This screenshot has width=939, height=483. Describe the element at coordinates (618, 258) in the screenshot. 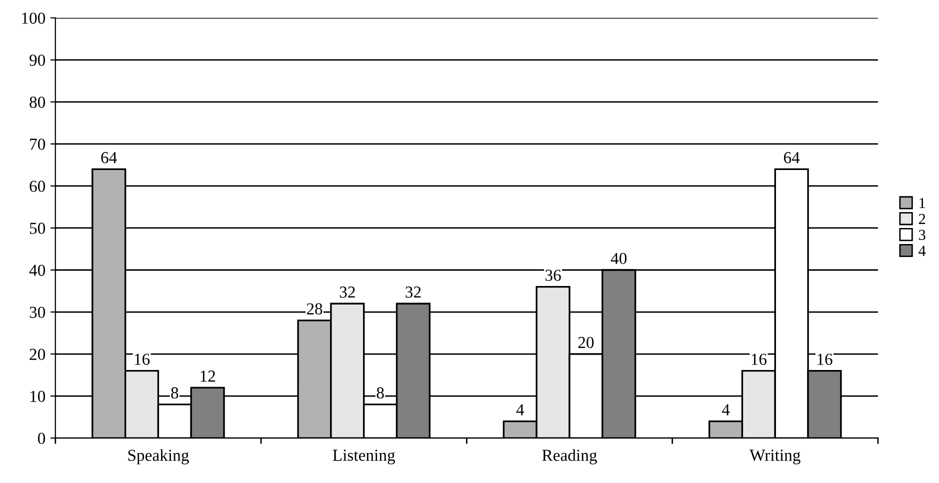

I see `data-label: 40` at that location.